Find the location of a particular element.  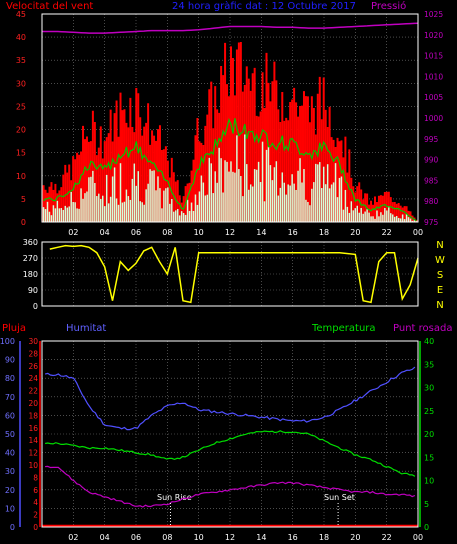

humidity-y-tick-8: 80 is located at coordinates (10, 378).